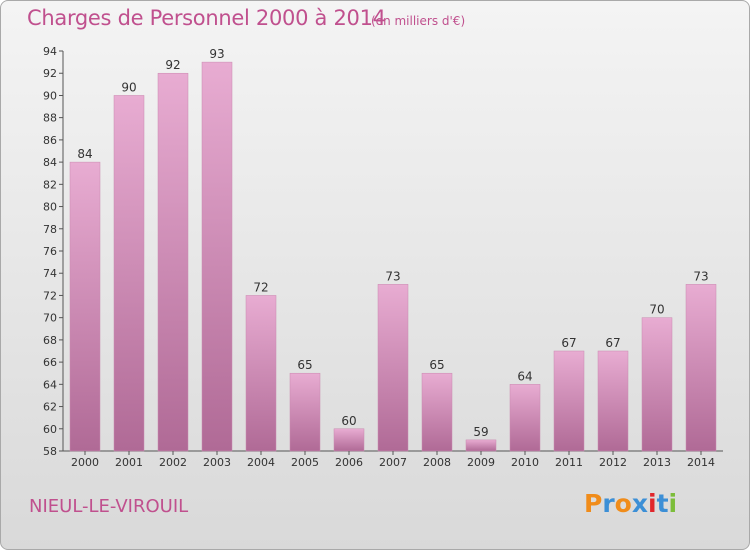 This screenshot has height=550, width=750. What do you see at coordinates (656, 310) in the screenshot?
I see `data-label: 70` at bounding box center [656, 310].